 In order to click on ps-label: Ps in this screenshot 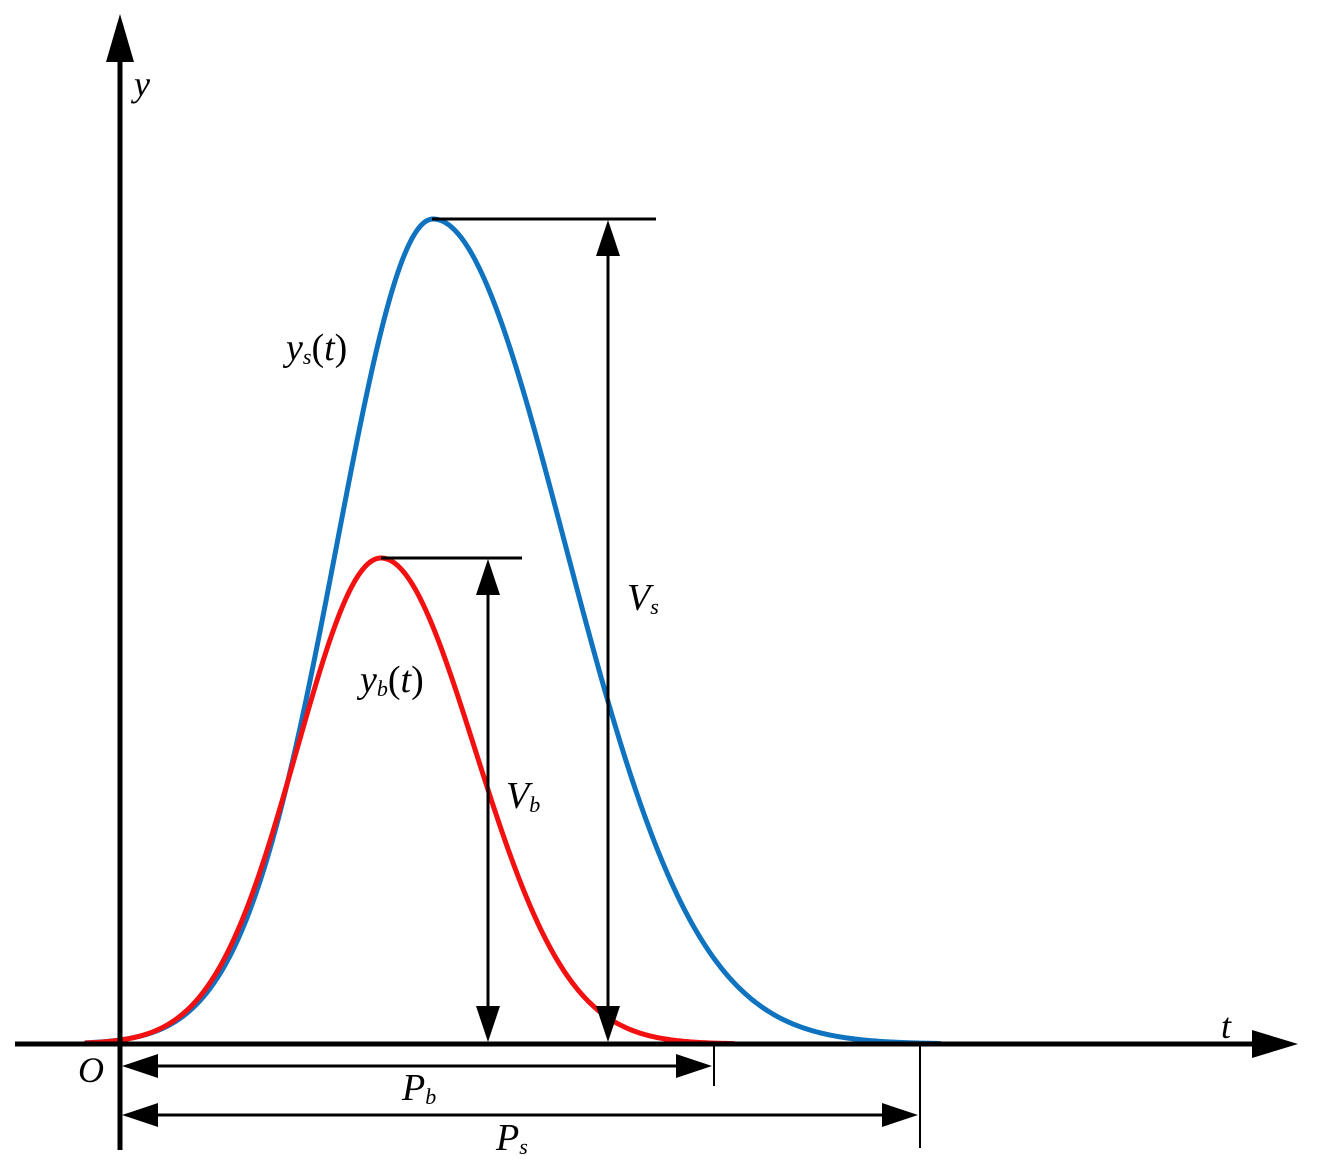, I will do `click(511, 1138)`.